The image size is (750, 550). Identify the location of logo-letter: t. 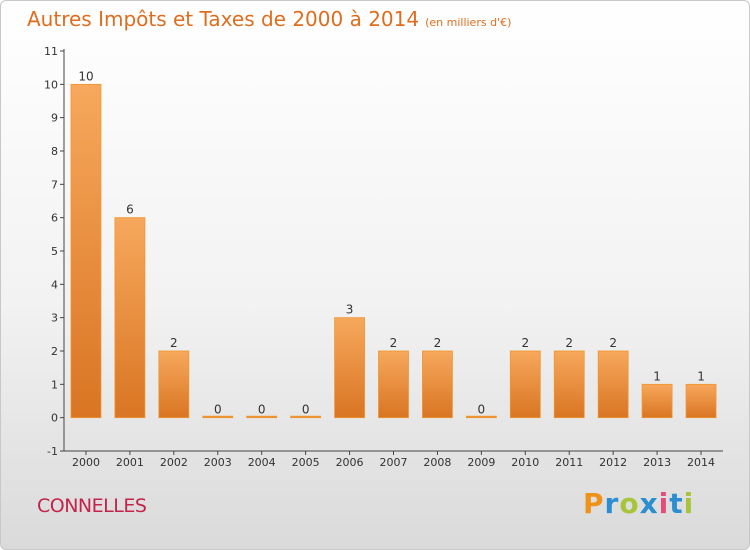
(676, 503).